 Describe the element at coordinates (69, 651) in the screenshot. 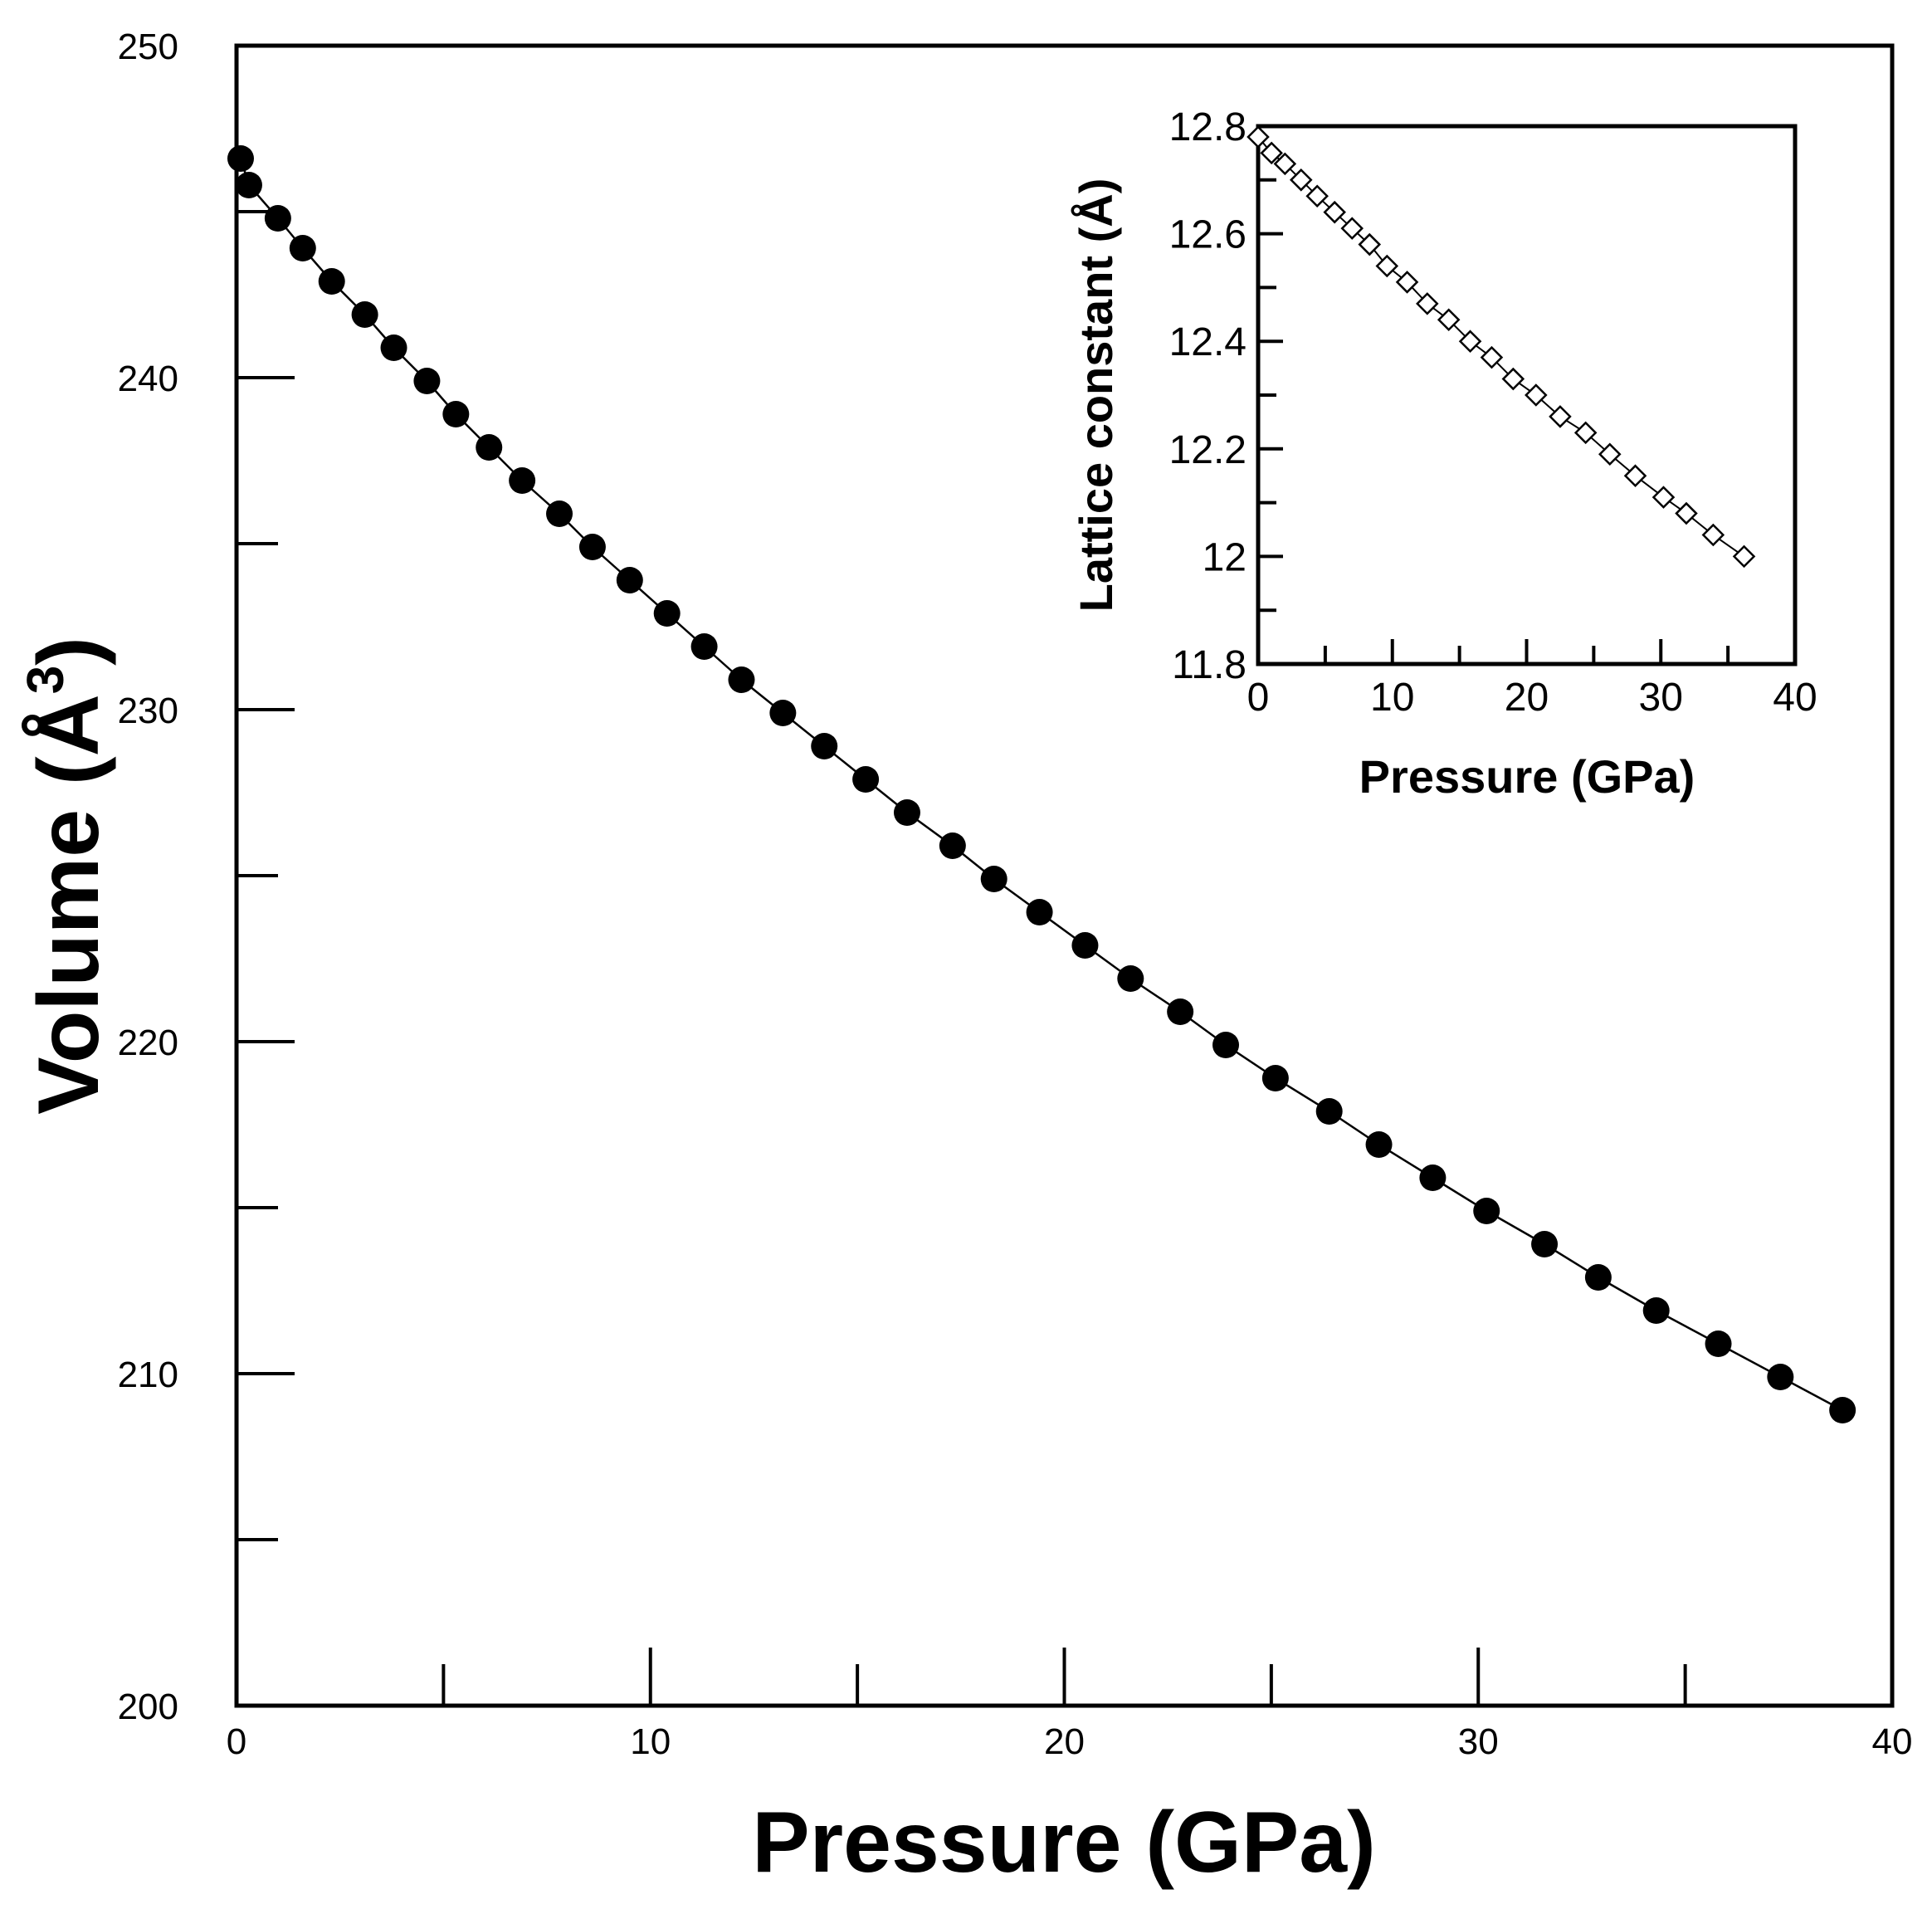

I see `main-y-axis-title-close: )` at that location.